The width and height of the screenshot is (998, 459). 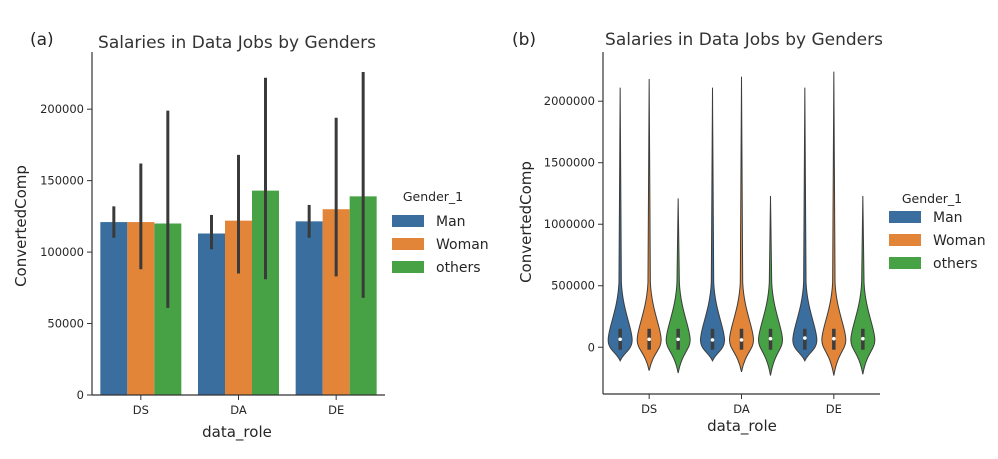 I want to click on error-bars, so click(x=238, y=190).